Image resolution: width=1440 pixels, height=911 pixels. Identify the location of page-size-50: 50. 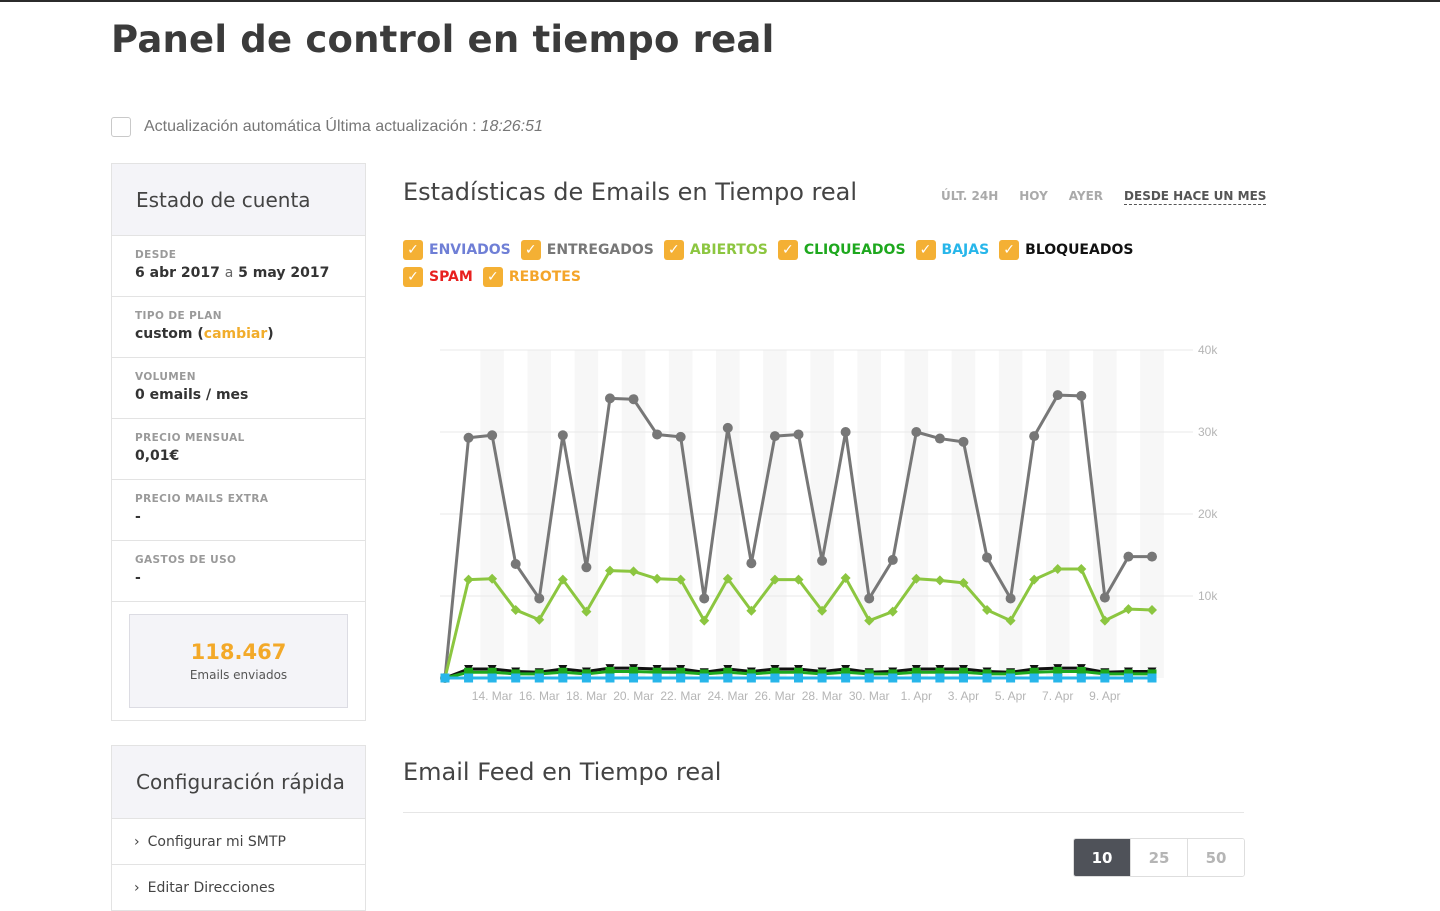
(1215, 857).